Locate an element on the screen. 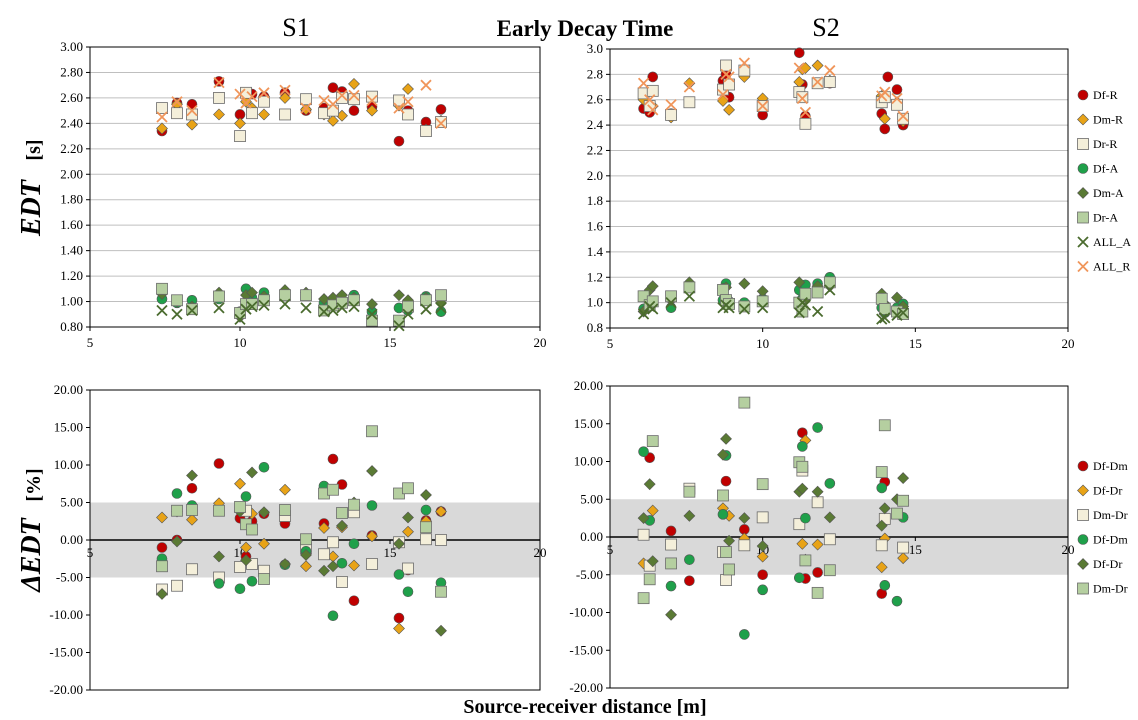  y-tick-label: 2.40 is located at coordinates (71, 122).